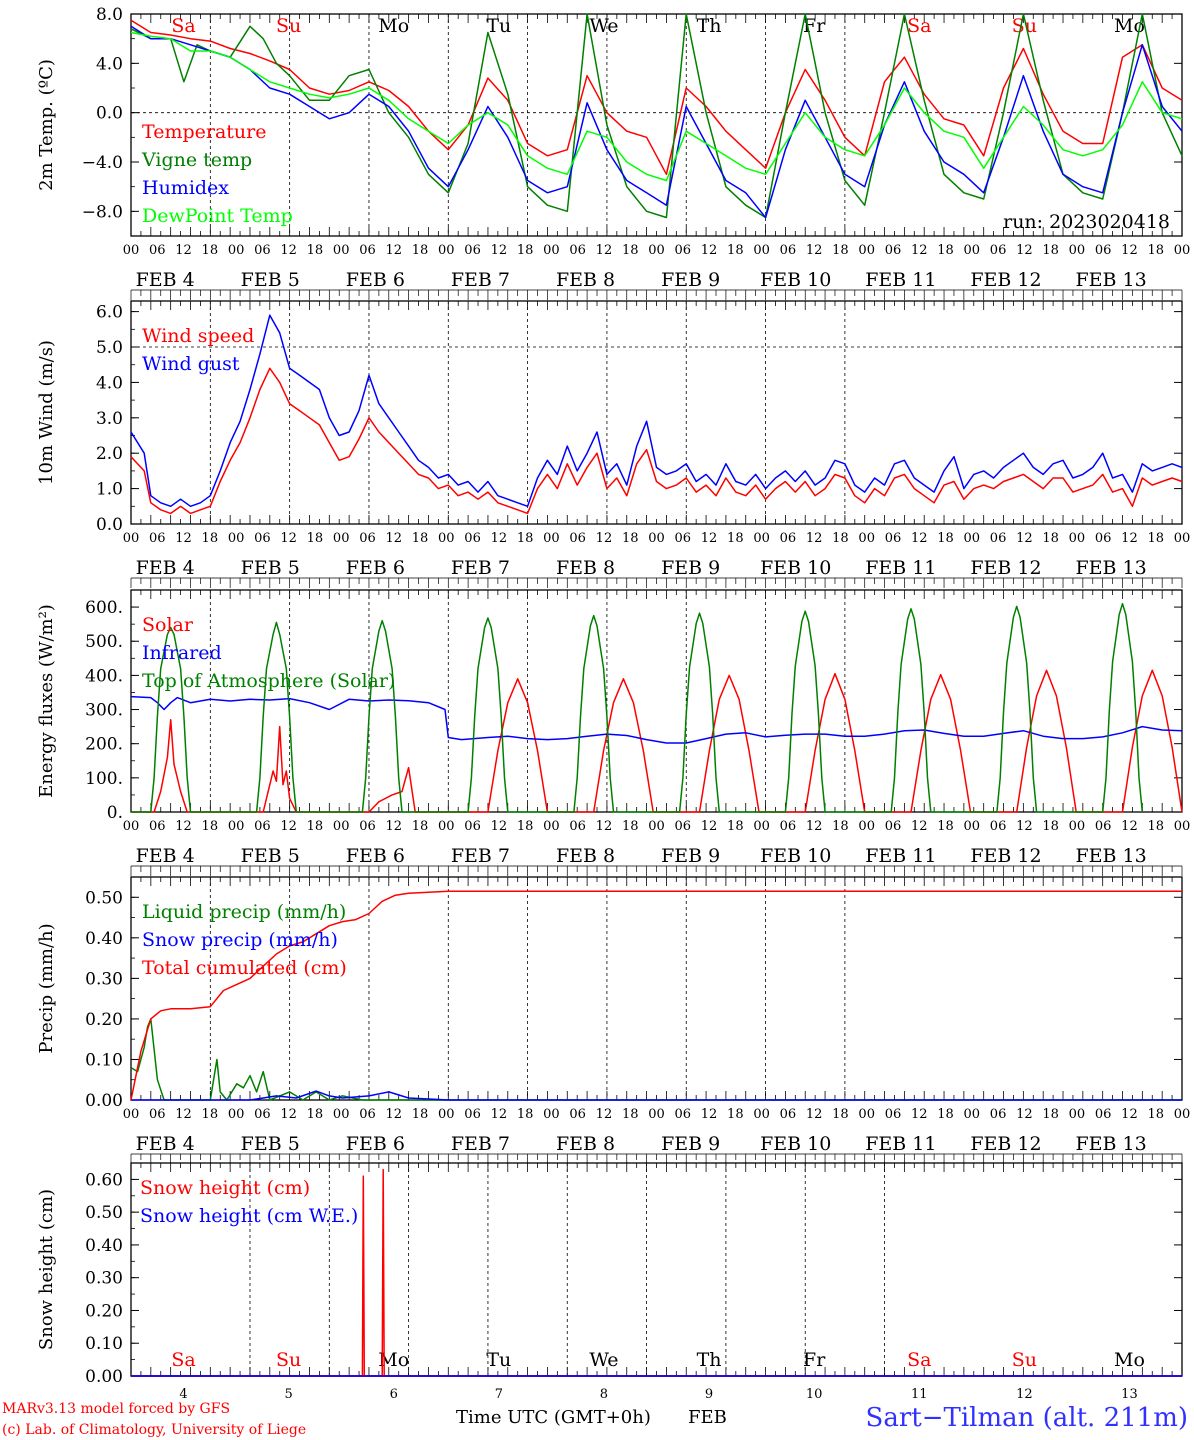 This screenshot has width=1194, height=1440. I want to click on legend-entry: Vigne temp, so click(196, 160).